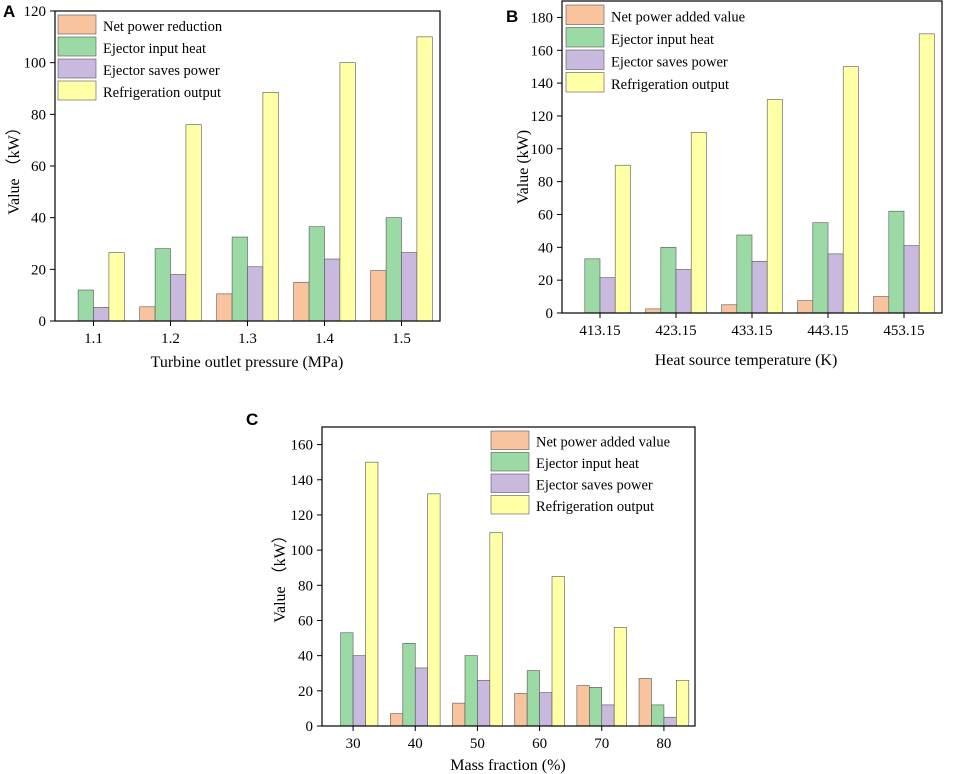  I want to click on panel-c-bar-80-s3, so click(670, 721).